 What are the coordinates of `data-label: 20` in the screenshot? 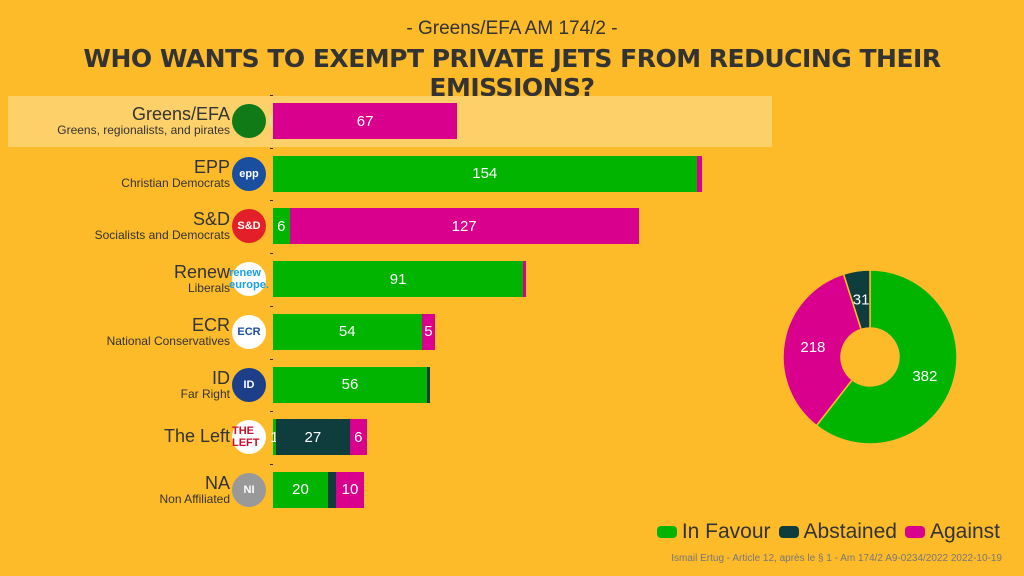 It's located at (300, 490).